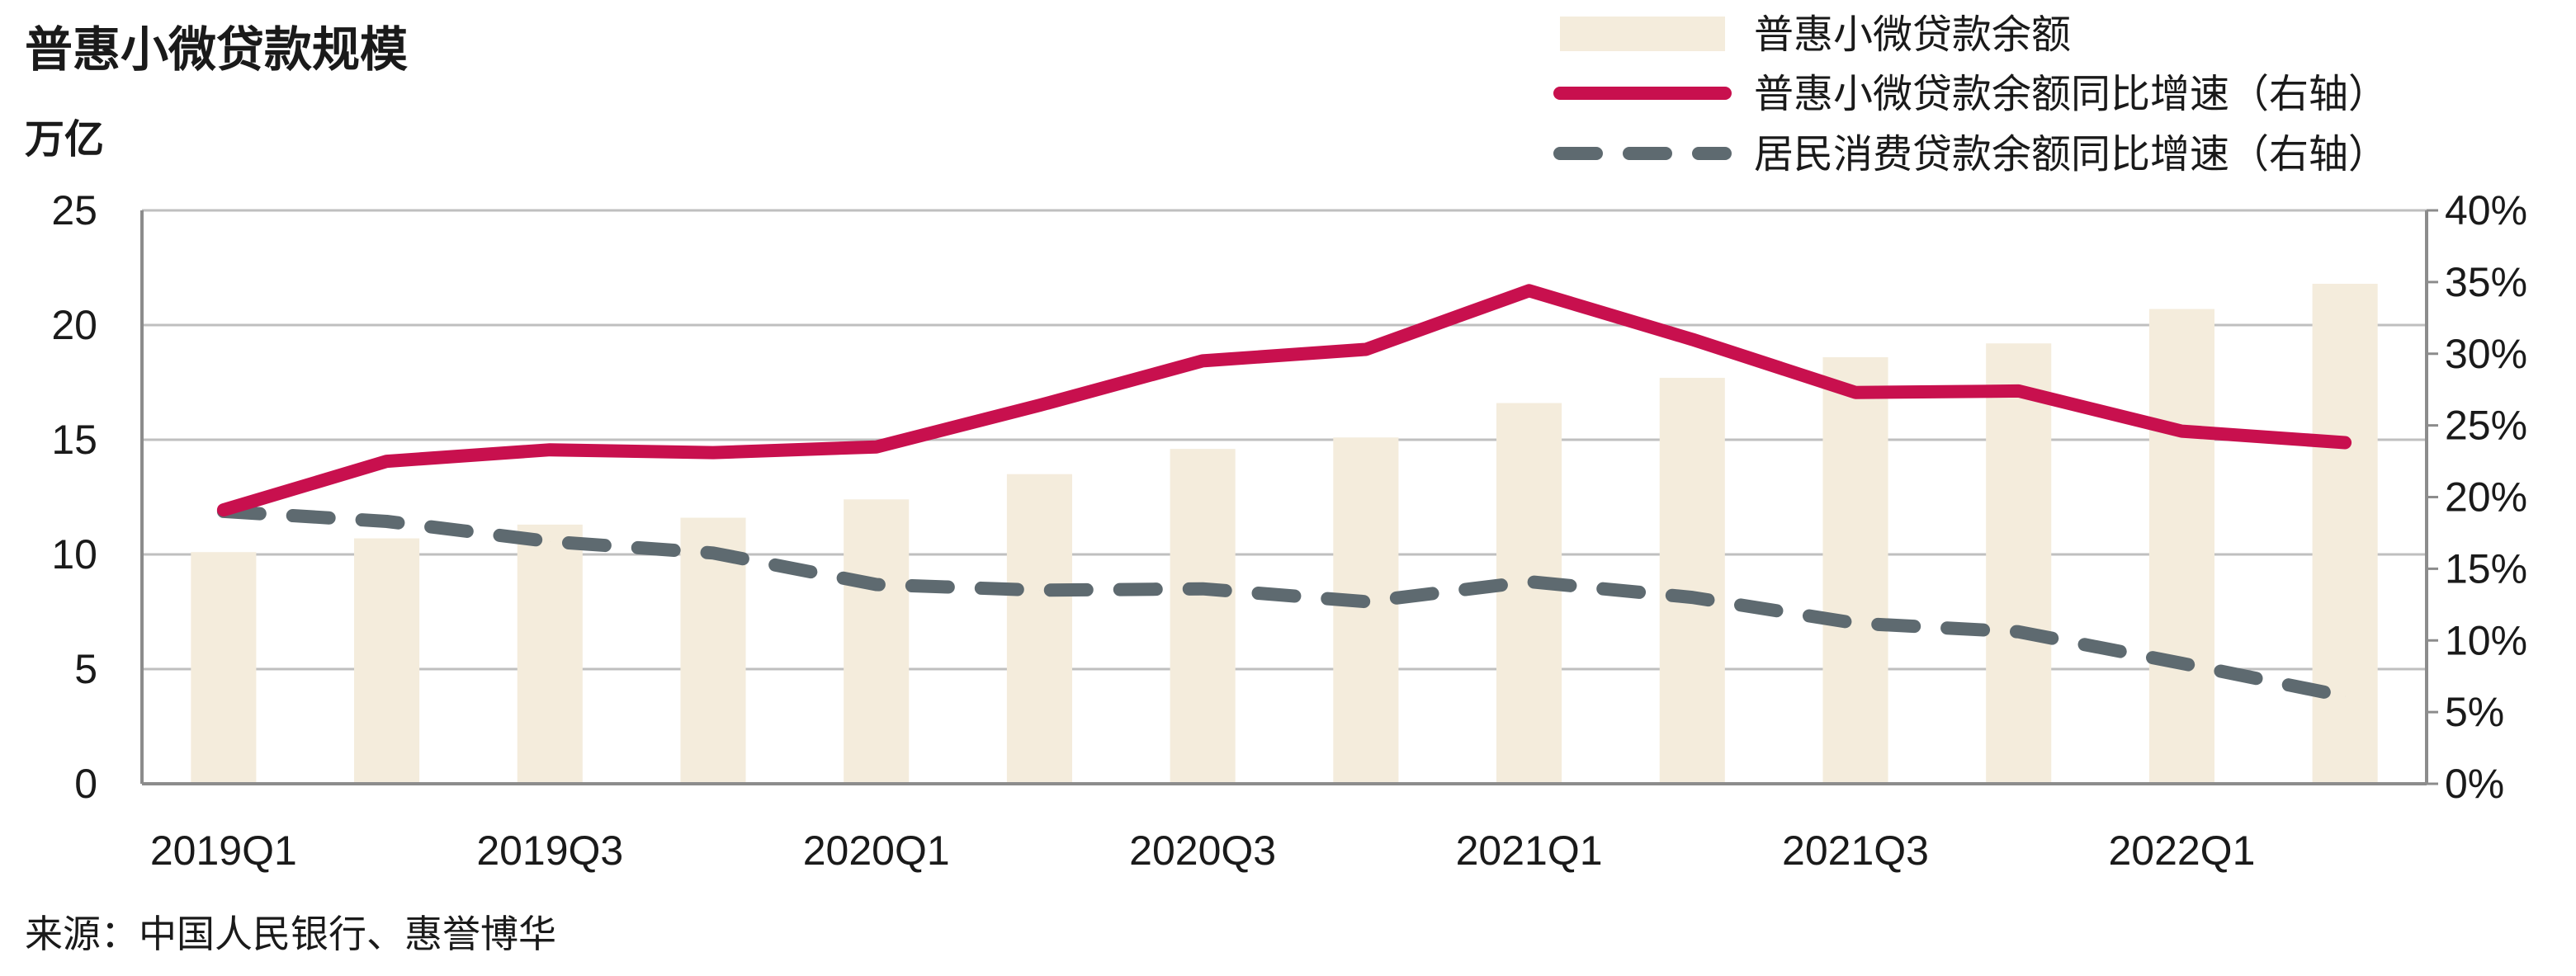 This screenshot has height=976, width=2576. I want to click on left-y-ticks: 0 5 10 15 20 25, so click(74, 497).